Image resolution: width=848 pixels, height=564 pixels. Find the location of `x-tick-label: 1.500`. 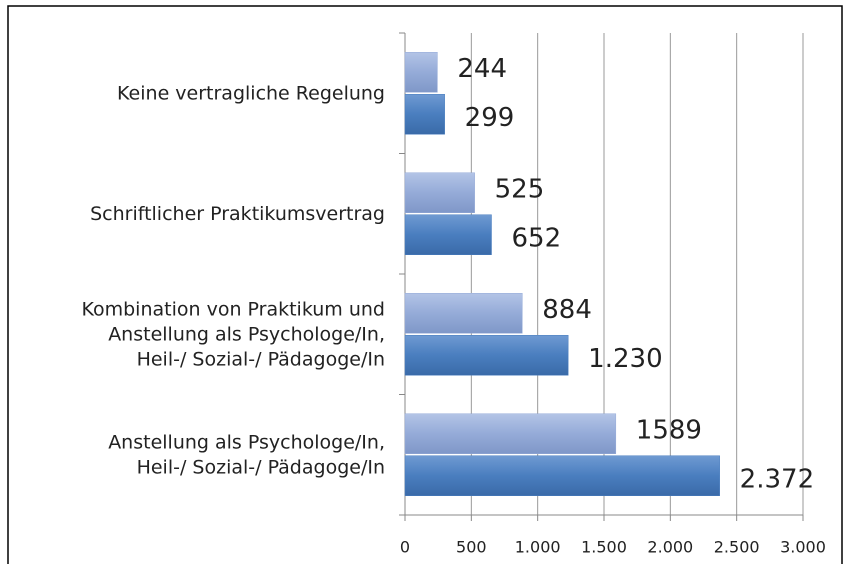

x-tick-label: 1.500 is located at coordinates (604, 547).